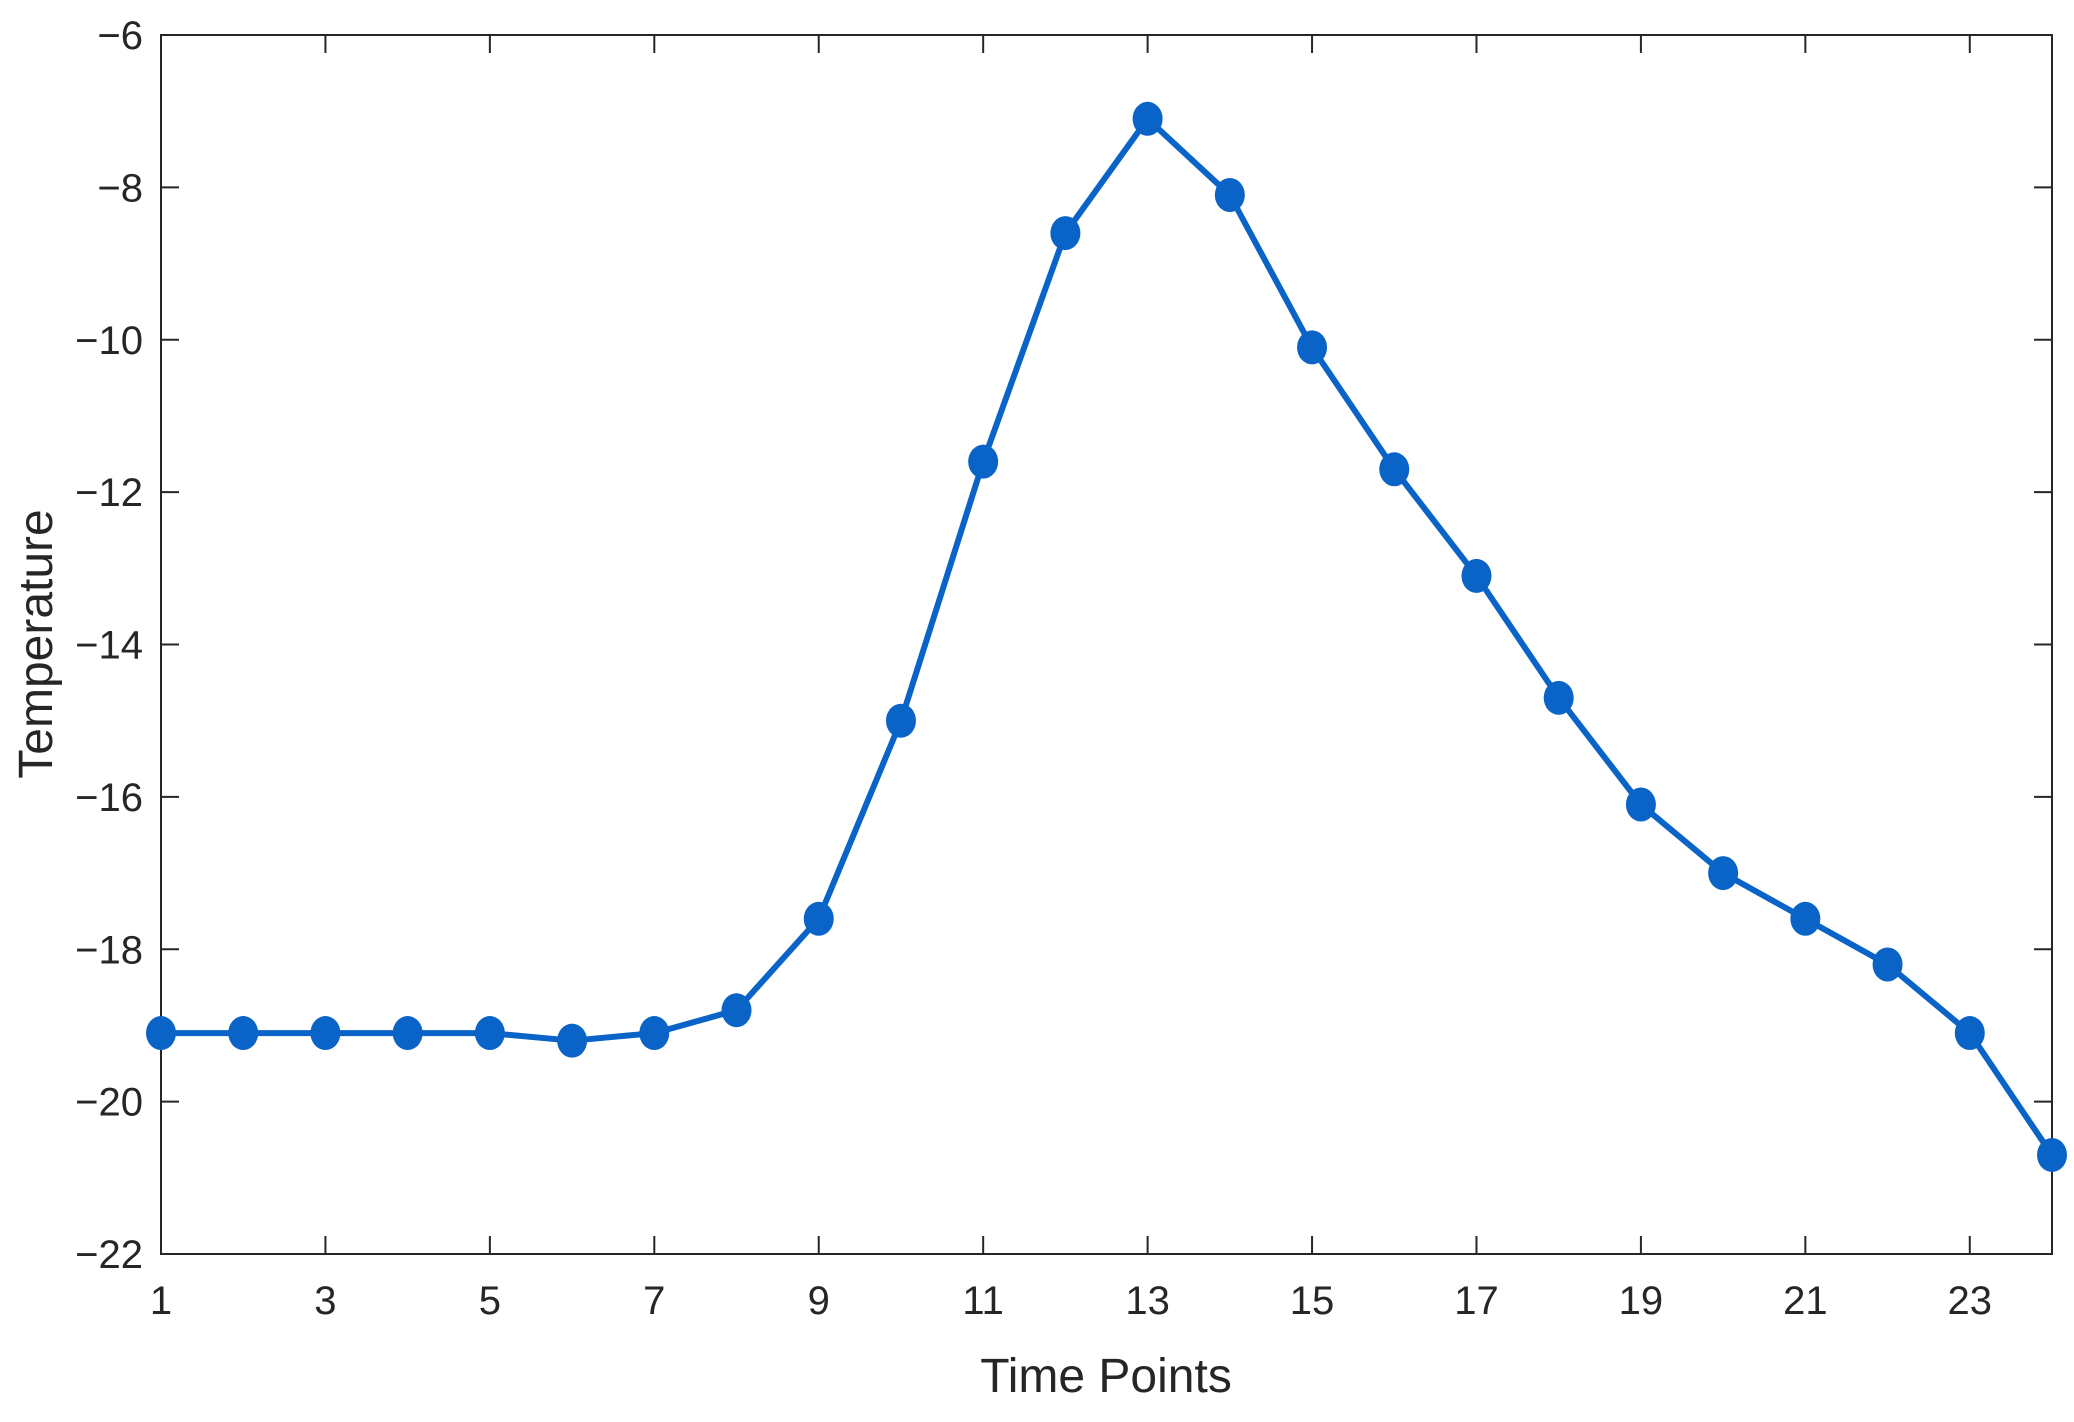 This screenshot has height=1422, width=2074. What do you see at coordinates (819, 1301) in the screenshot?
I see `x-tick-label: 9` at bounding box center [819, 1301].